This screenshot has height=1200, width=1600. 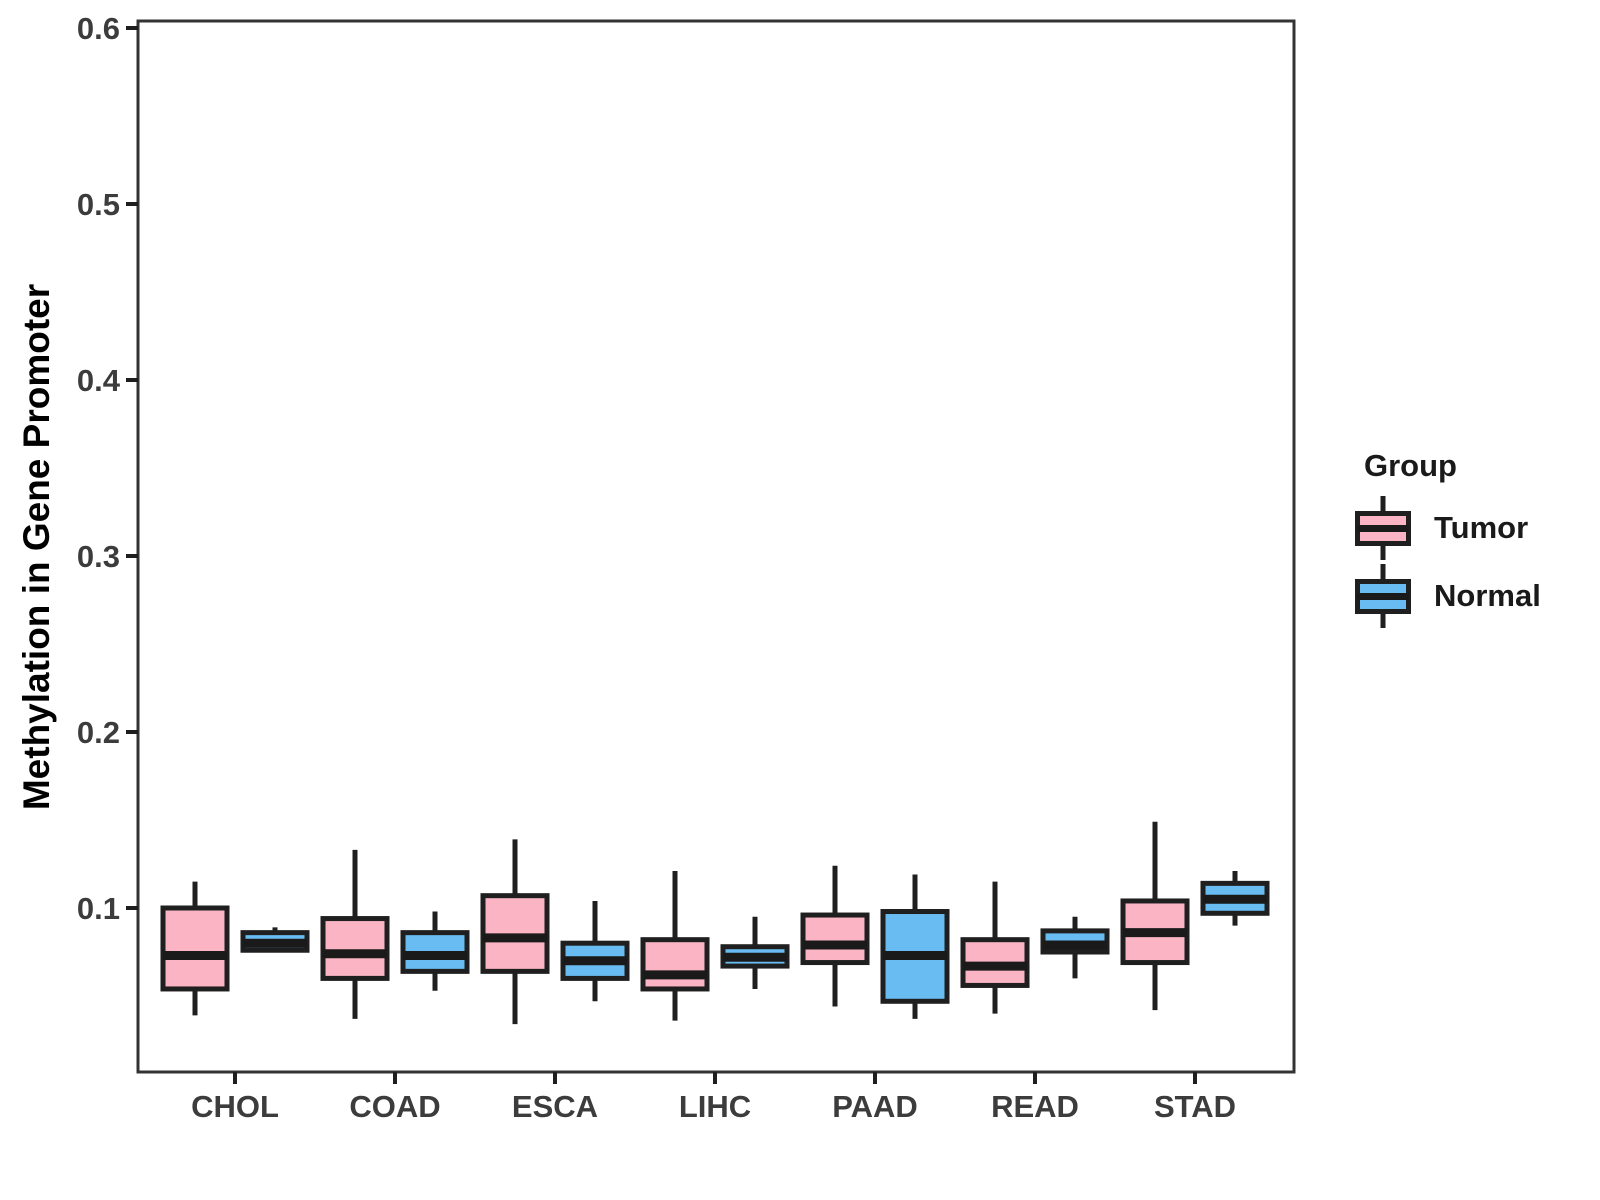 What do you see at coordinates (98, 908) in the screenshot?
I see `y-tick-label-0.1: 0.1` at bounding box center [98, 908].